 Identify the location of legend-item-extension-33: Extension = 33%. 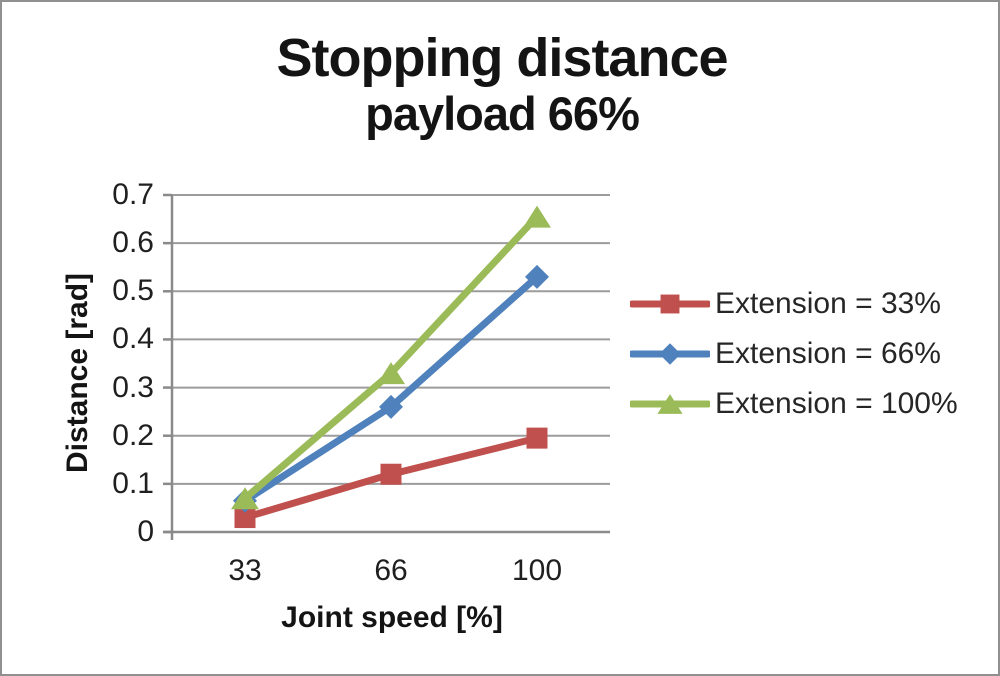
(794, 304).